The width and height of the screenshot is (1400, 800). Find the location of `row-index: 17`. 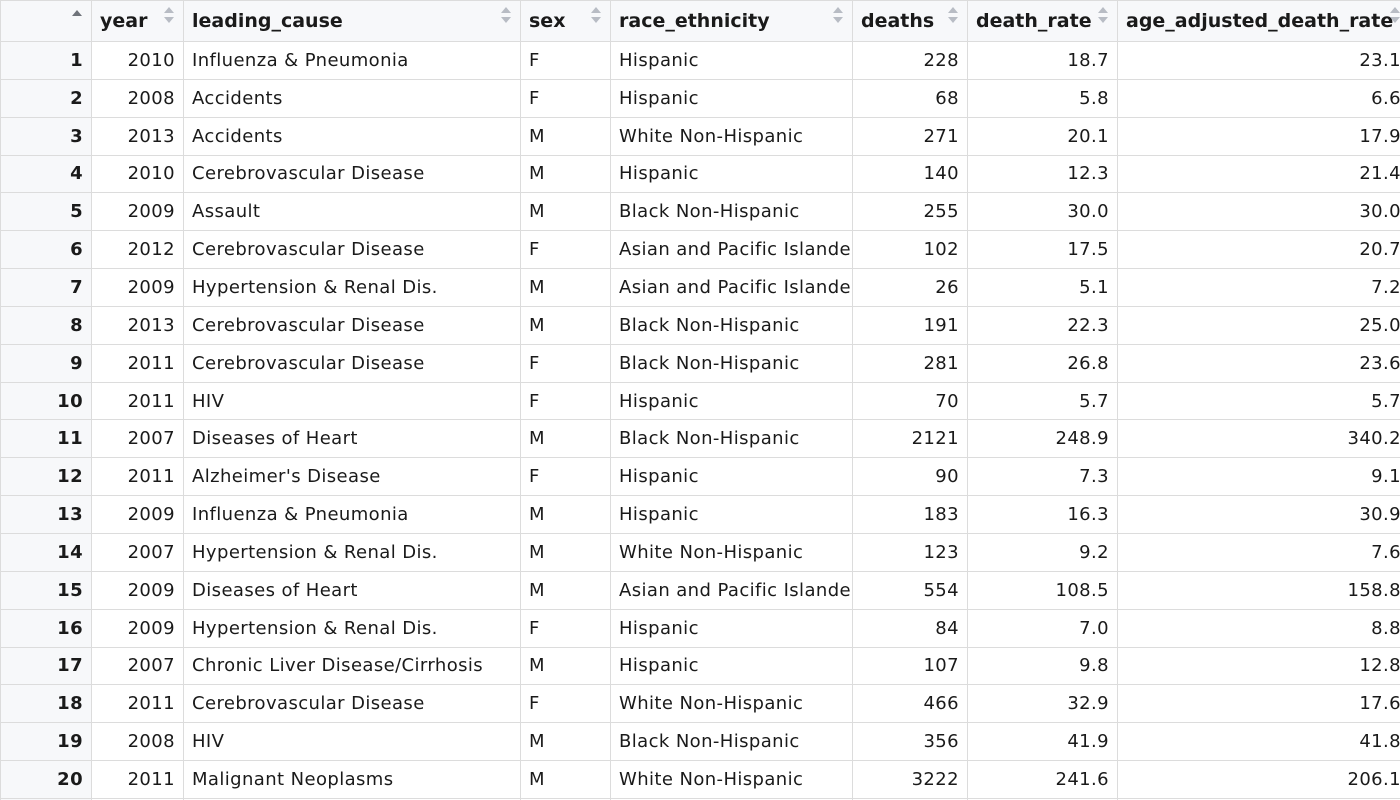

row-index: 17 is located at coordinates (46, 666).